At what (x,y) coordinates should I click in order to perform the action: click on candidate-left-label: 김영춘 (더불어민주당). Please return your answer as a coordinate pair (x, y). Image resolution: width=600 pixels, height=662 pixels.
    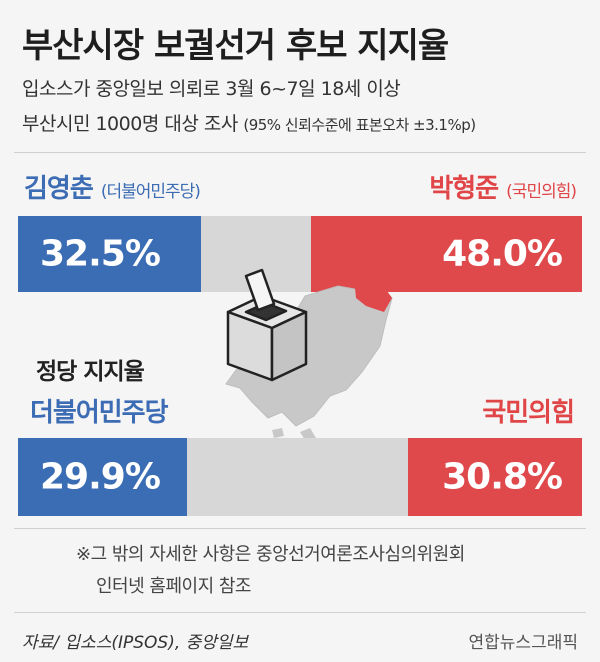
    Looking at the image, I should click on (112, 186).